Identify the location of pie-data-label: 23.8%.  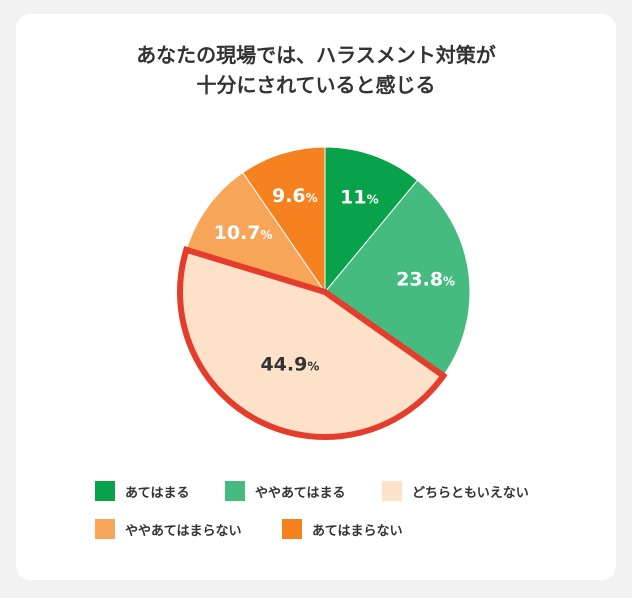
(425, 280).